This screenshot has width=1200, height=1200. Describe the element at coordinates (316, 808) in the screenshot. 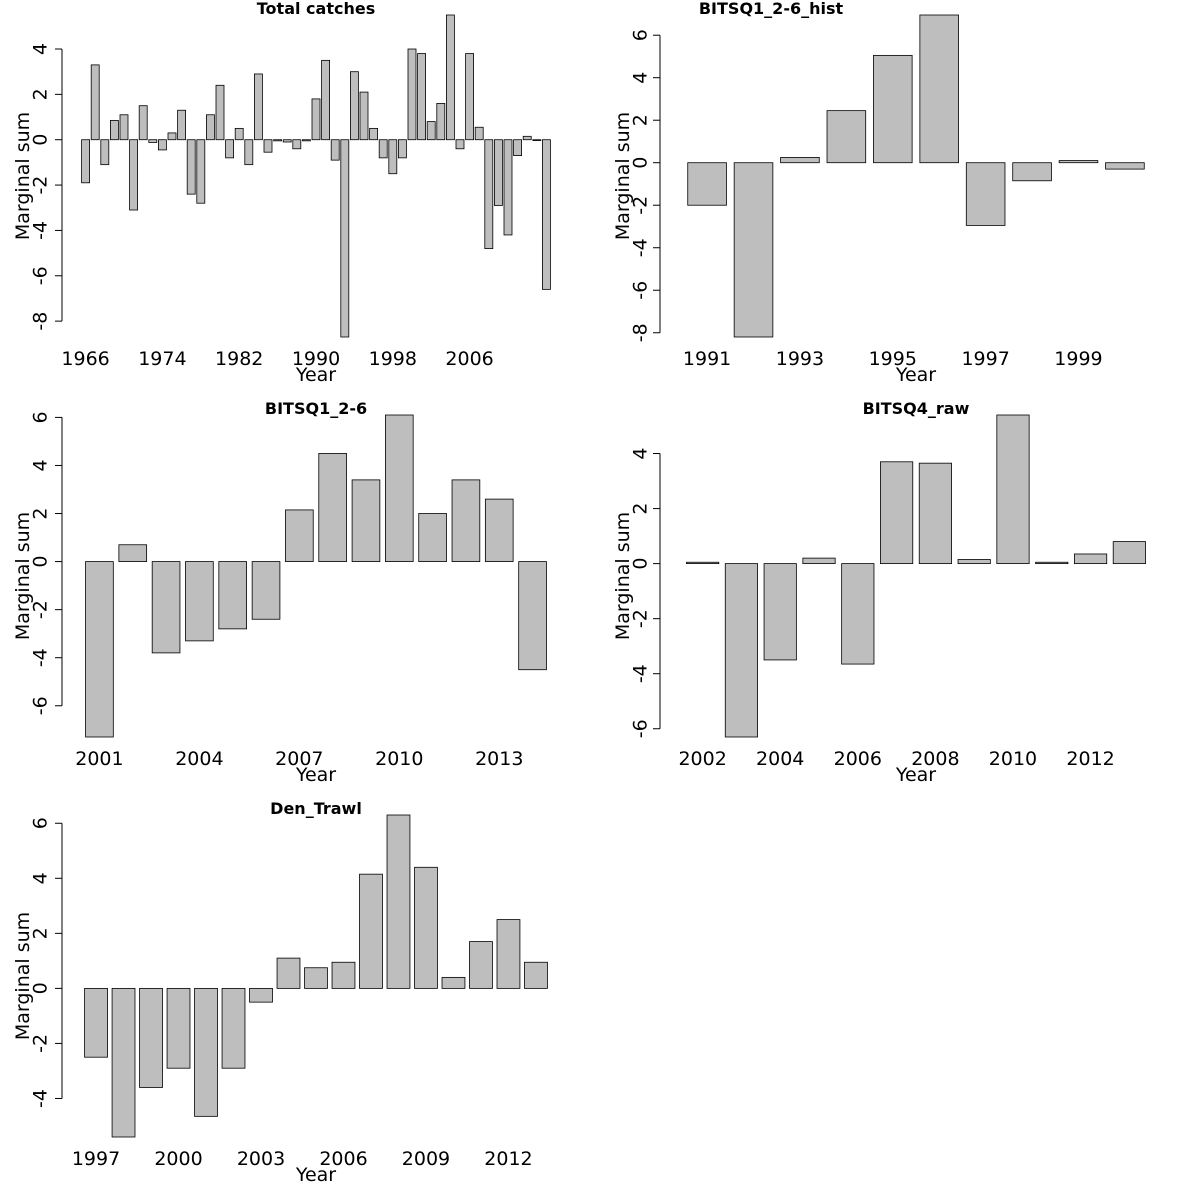

I see `chart-title: Den_Trawl` at that location.